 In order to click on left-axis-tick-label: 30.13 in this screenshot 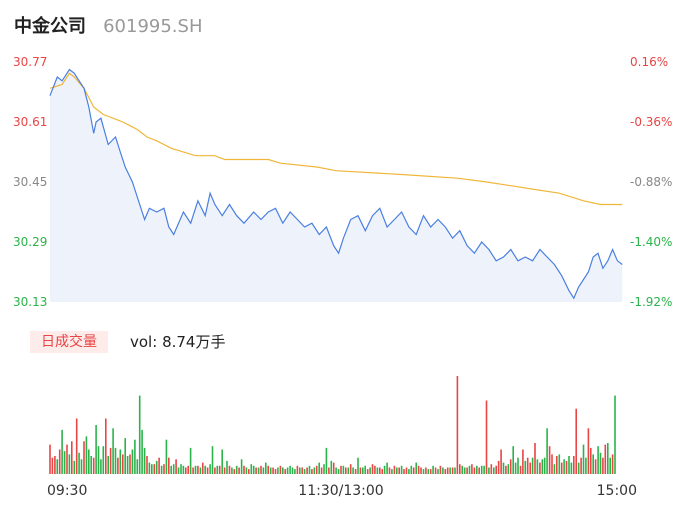, I will do `click(30, 302)`.